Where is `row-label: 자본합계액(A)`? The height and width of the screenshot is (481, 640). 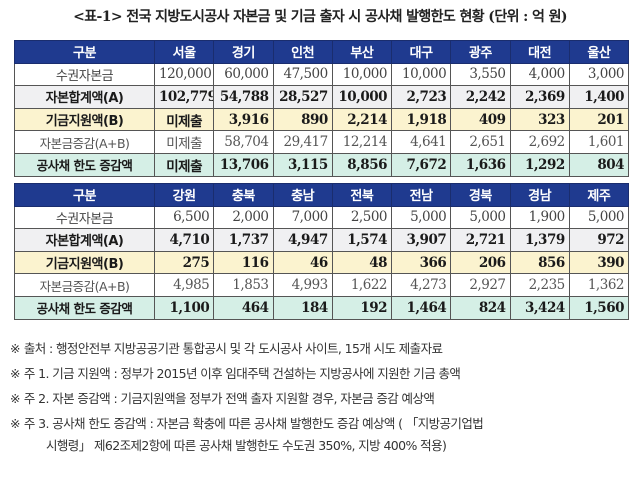
row-label: 자본합계액(A) is located at coordinates (84, 97).